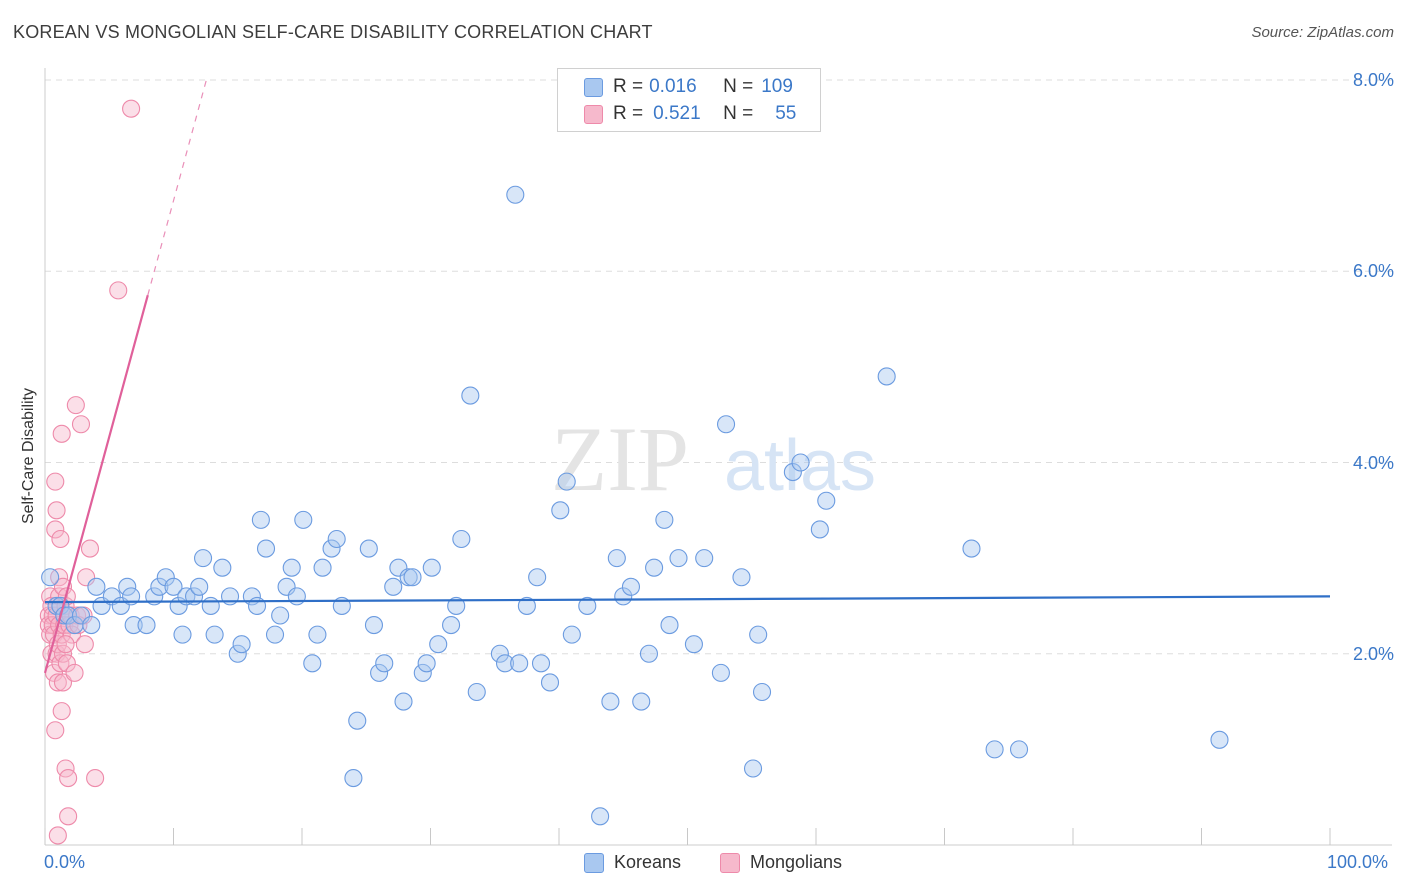 The height and width of the screenshot is (892, 1406). I want to click on koreans-swatch, so click(593, 87).